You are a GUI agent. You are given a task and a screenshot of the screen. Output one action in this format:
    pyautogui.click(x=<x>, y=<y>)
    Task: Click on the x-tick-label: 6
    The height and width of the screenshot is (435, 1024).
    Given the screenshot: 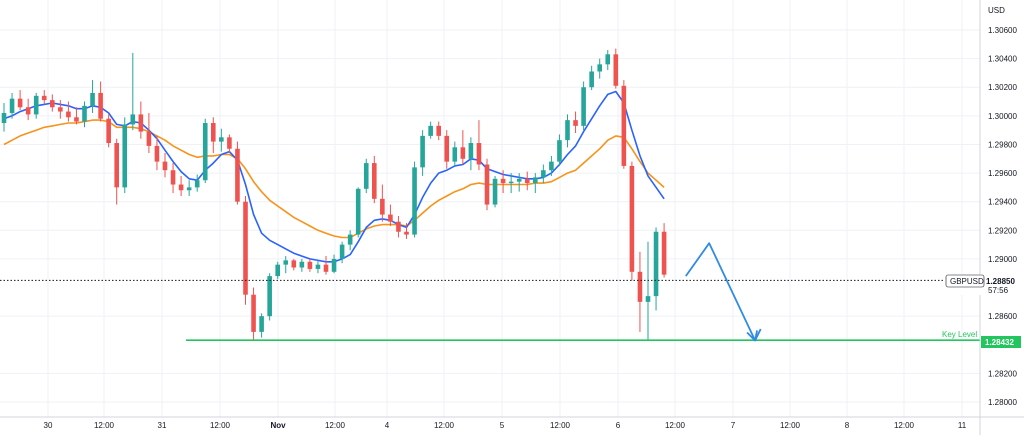 What is the action you would take?
    pyautogui.click(x=618, y=425)
    